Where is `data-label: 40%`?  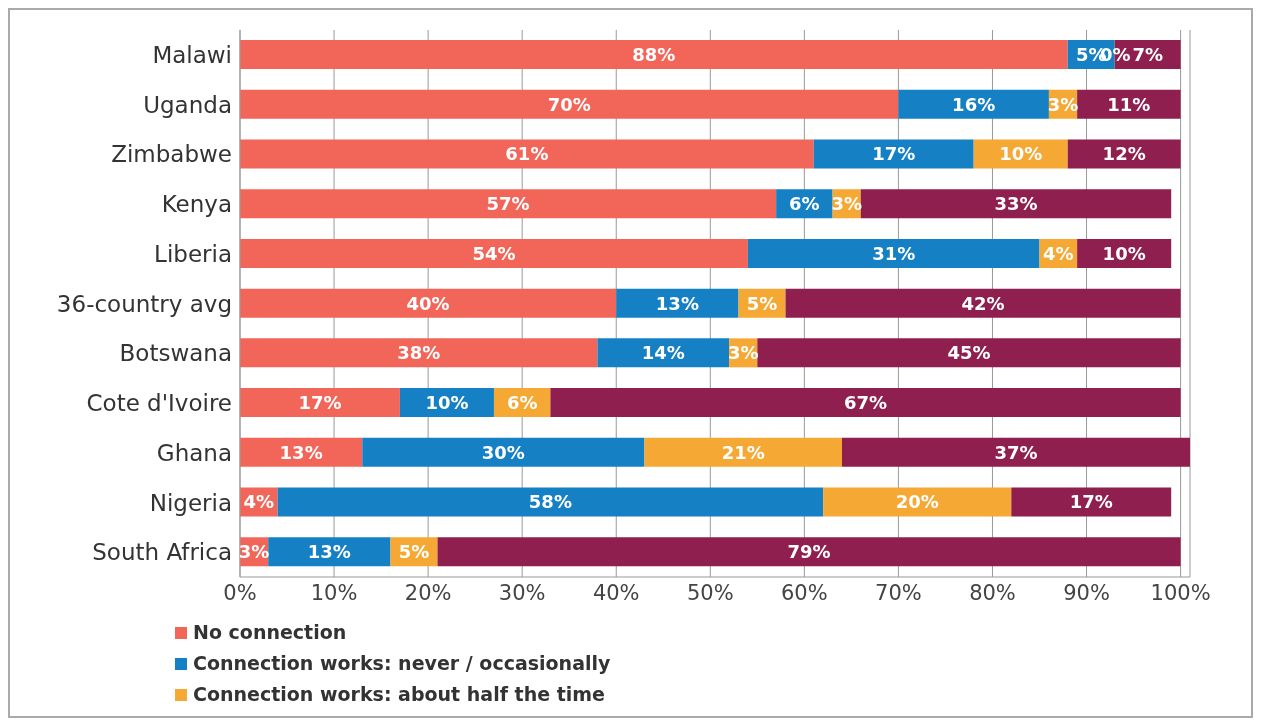
data-label: 40% is located at coordinates (428, 303).